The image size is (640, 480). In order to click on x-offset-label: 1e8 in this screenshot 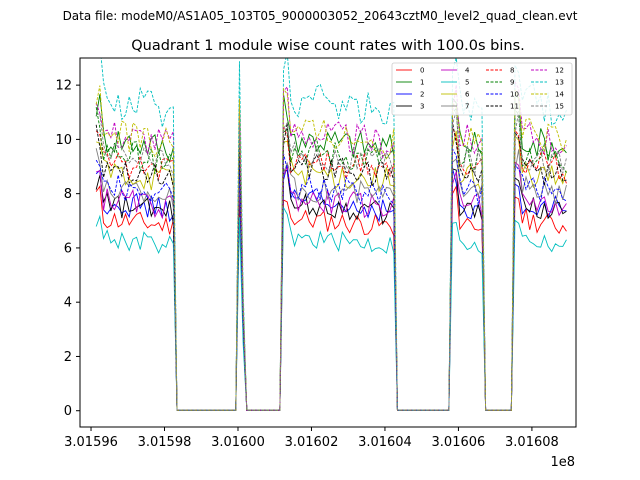, I will do `click(562, 462)`.